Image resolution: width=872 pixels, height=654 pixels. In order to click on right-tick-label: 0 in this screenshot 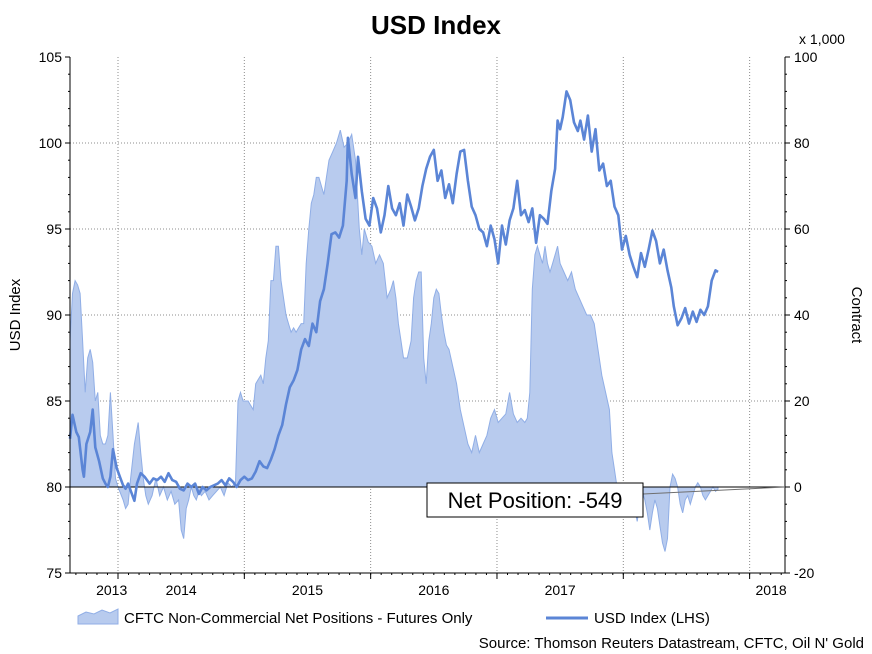, I will do `click(798, 487)`.